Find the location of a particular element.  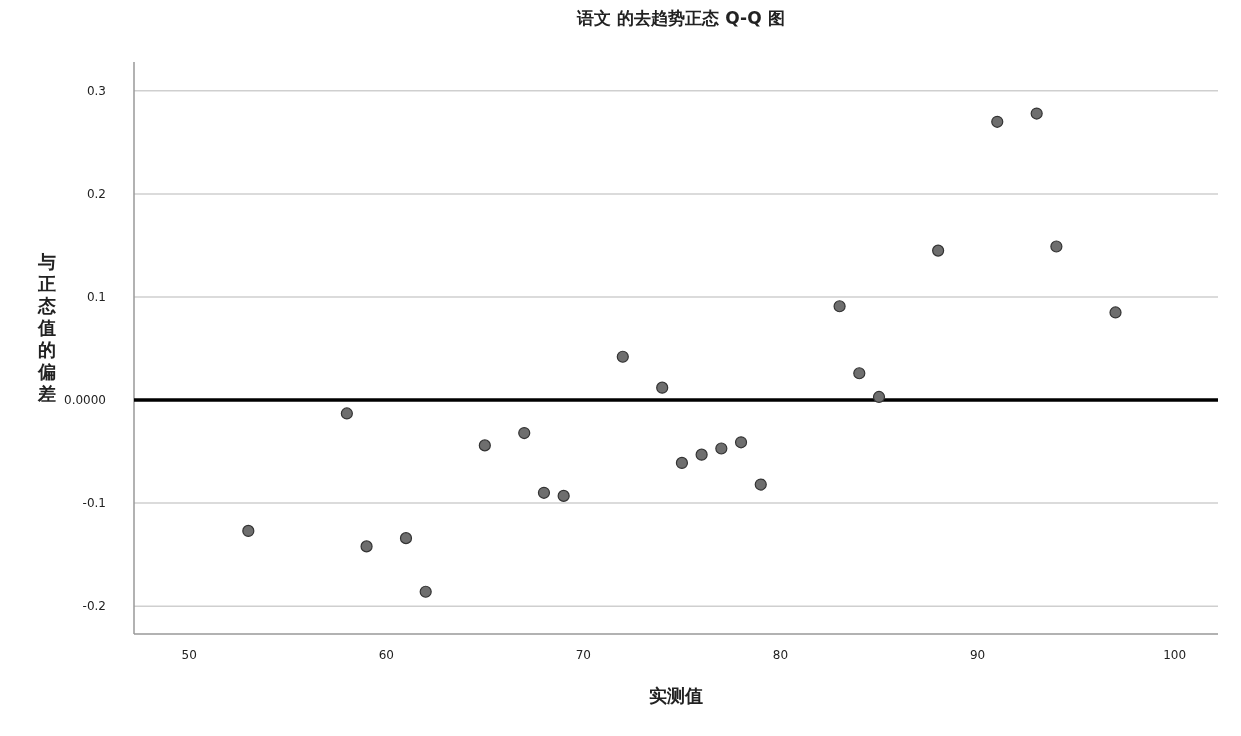

x-tick-label: 70 is located at coordinates (583, 655).